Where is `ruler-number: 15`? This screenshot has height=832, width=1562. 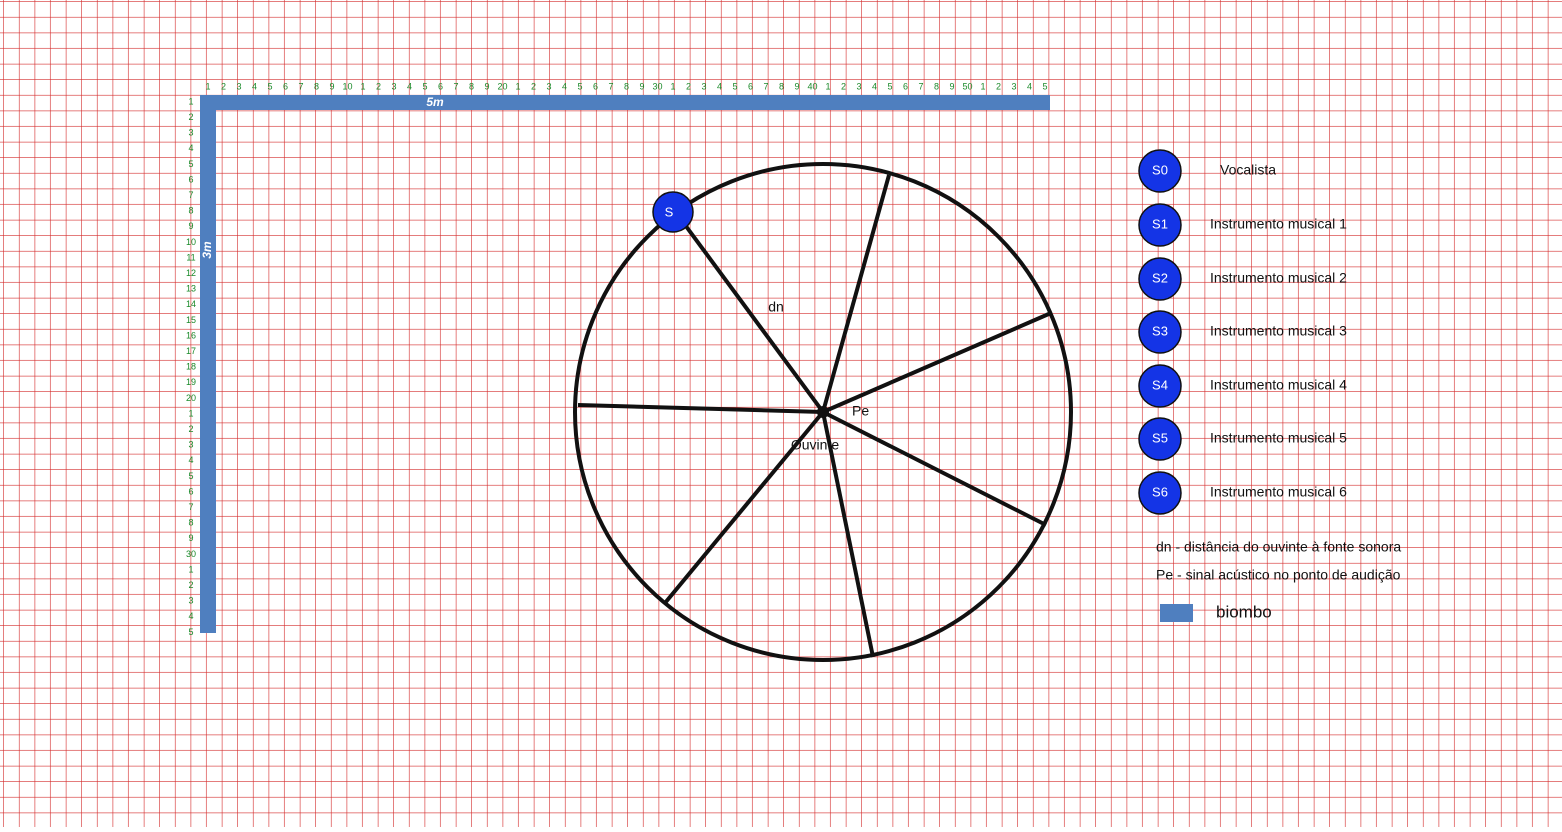
ruler-number: 15 is located at coordinates (191, 320).